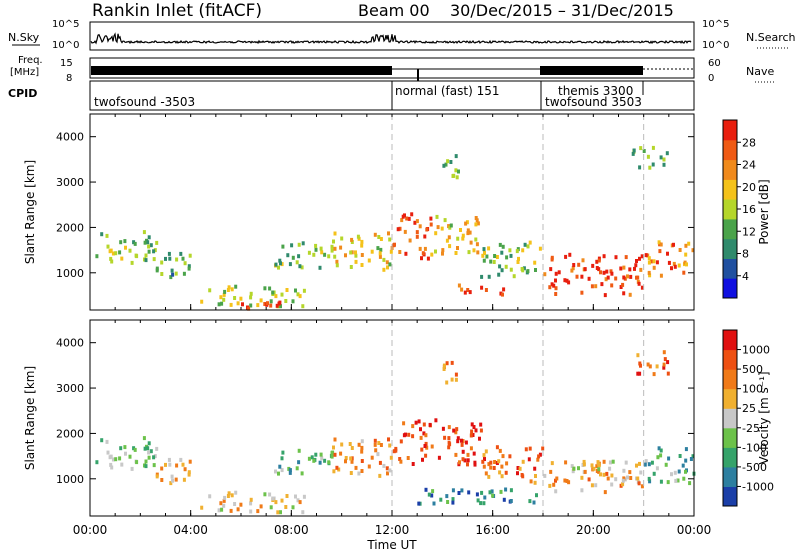 This screenshot has height=554, width=800. What do you see at coordinates (730, 288) in the screenshot?
I see `colorbar-step` at bounding box center [730, 288].